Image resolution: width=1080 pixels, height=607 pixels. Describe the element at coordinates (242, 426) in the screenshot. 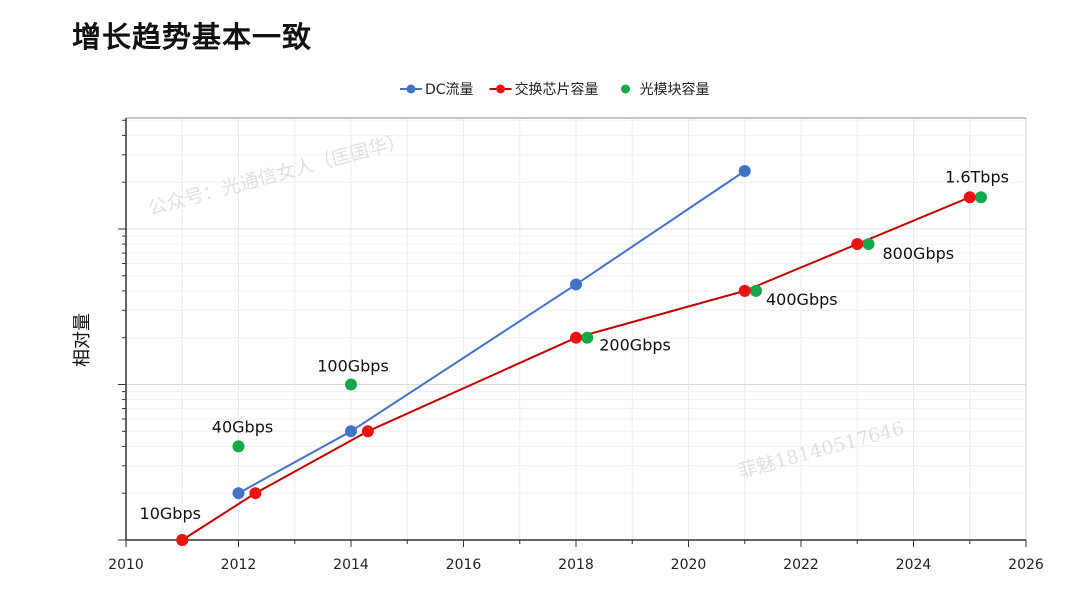

I see `data-label: 40Gbps` at that location.